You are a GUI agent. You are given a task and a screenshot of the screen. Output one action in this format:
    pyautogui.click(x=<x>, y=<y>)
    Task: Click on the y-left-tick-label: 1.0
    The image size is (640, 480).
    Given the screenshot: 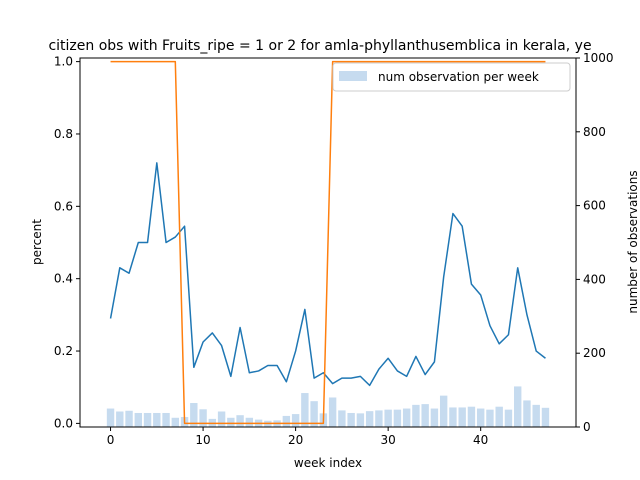 What is the action you would take?
    pyautogui.click(x=63, y=62)
    